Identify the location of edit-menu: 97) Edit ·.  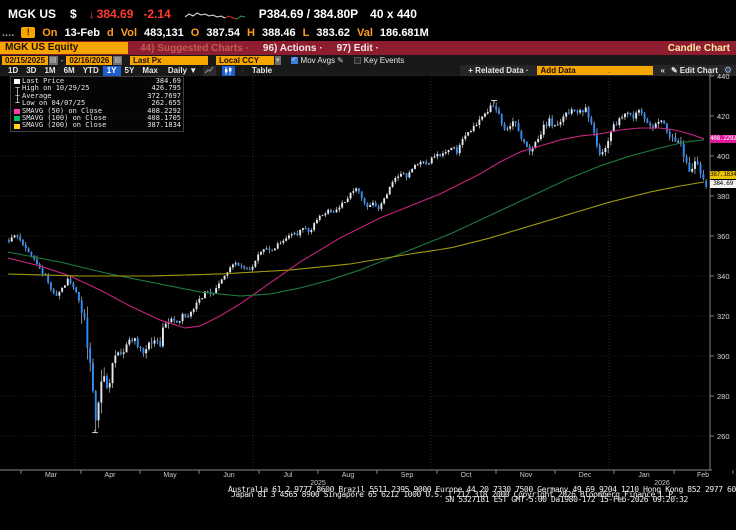
(357, 48).